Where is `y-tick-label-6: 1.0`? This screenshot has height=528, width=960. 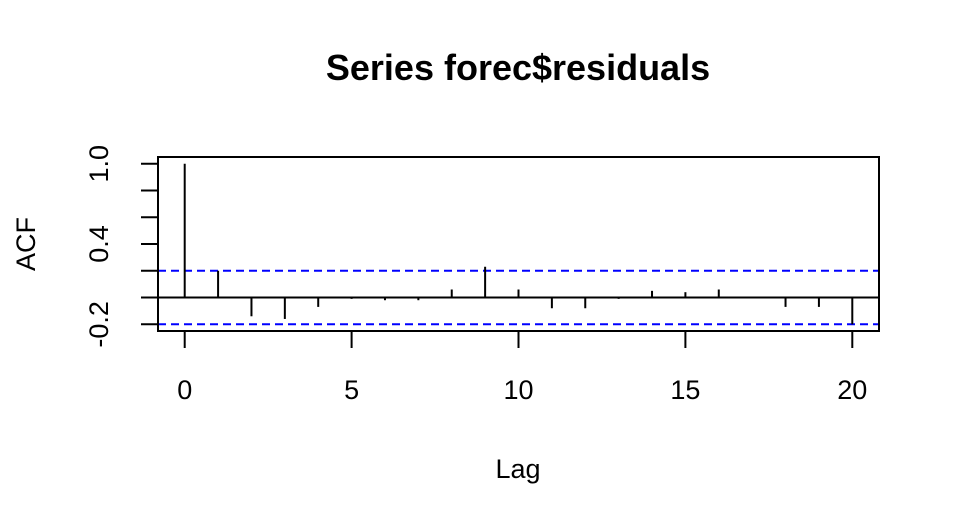
y-tick-label-6: 1.0 is located at coordinates (99, 164).